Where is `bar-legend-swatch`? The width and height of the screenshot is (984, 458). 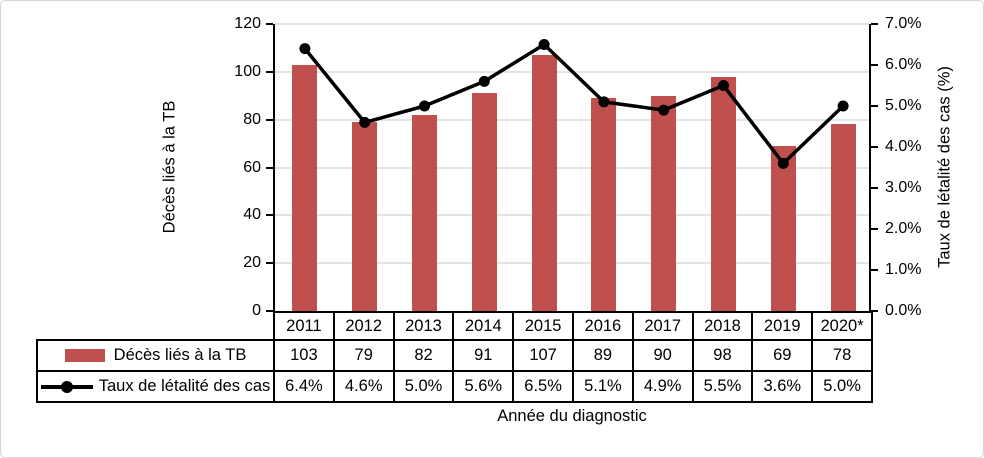 bar-legend-swatch is located at coordinates (84, 356).